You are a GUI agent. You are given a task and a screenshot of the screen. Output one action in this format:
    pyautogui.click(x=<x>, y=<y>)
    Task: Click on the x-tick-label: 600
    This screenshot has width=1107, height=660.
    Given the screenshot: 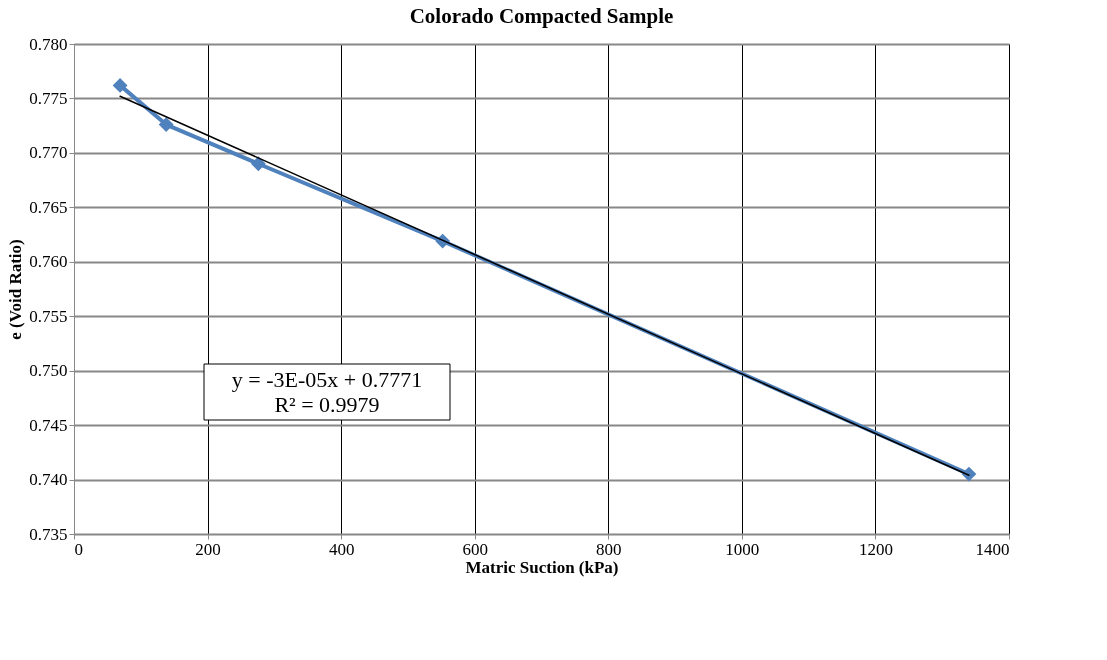 What is the action you would take?
    pyautogui.click(x=475, y=549)
    